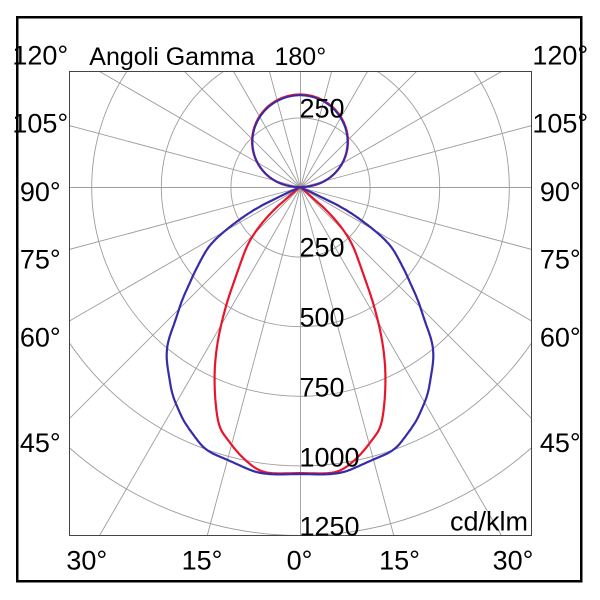  I want to click on svg-text: 0°, so click(300, 561).